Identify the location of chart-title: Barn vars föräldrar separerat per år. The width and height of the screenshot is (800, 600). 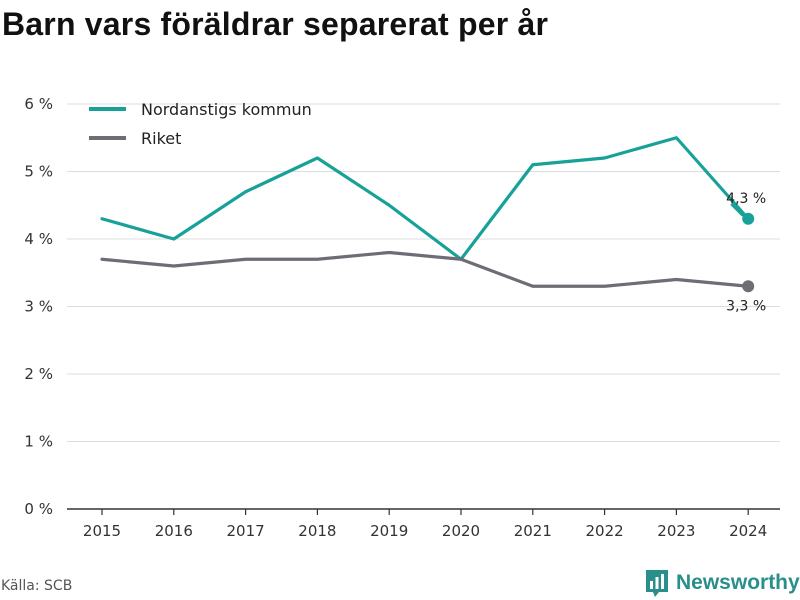
(275, 24).